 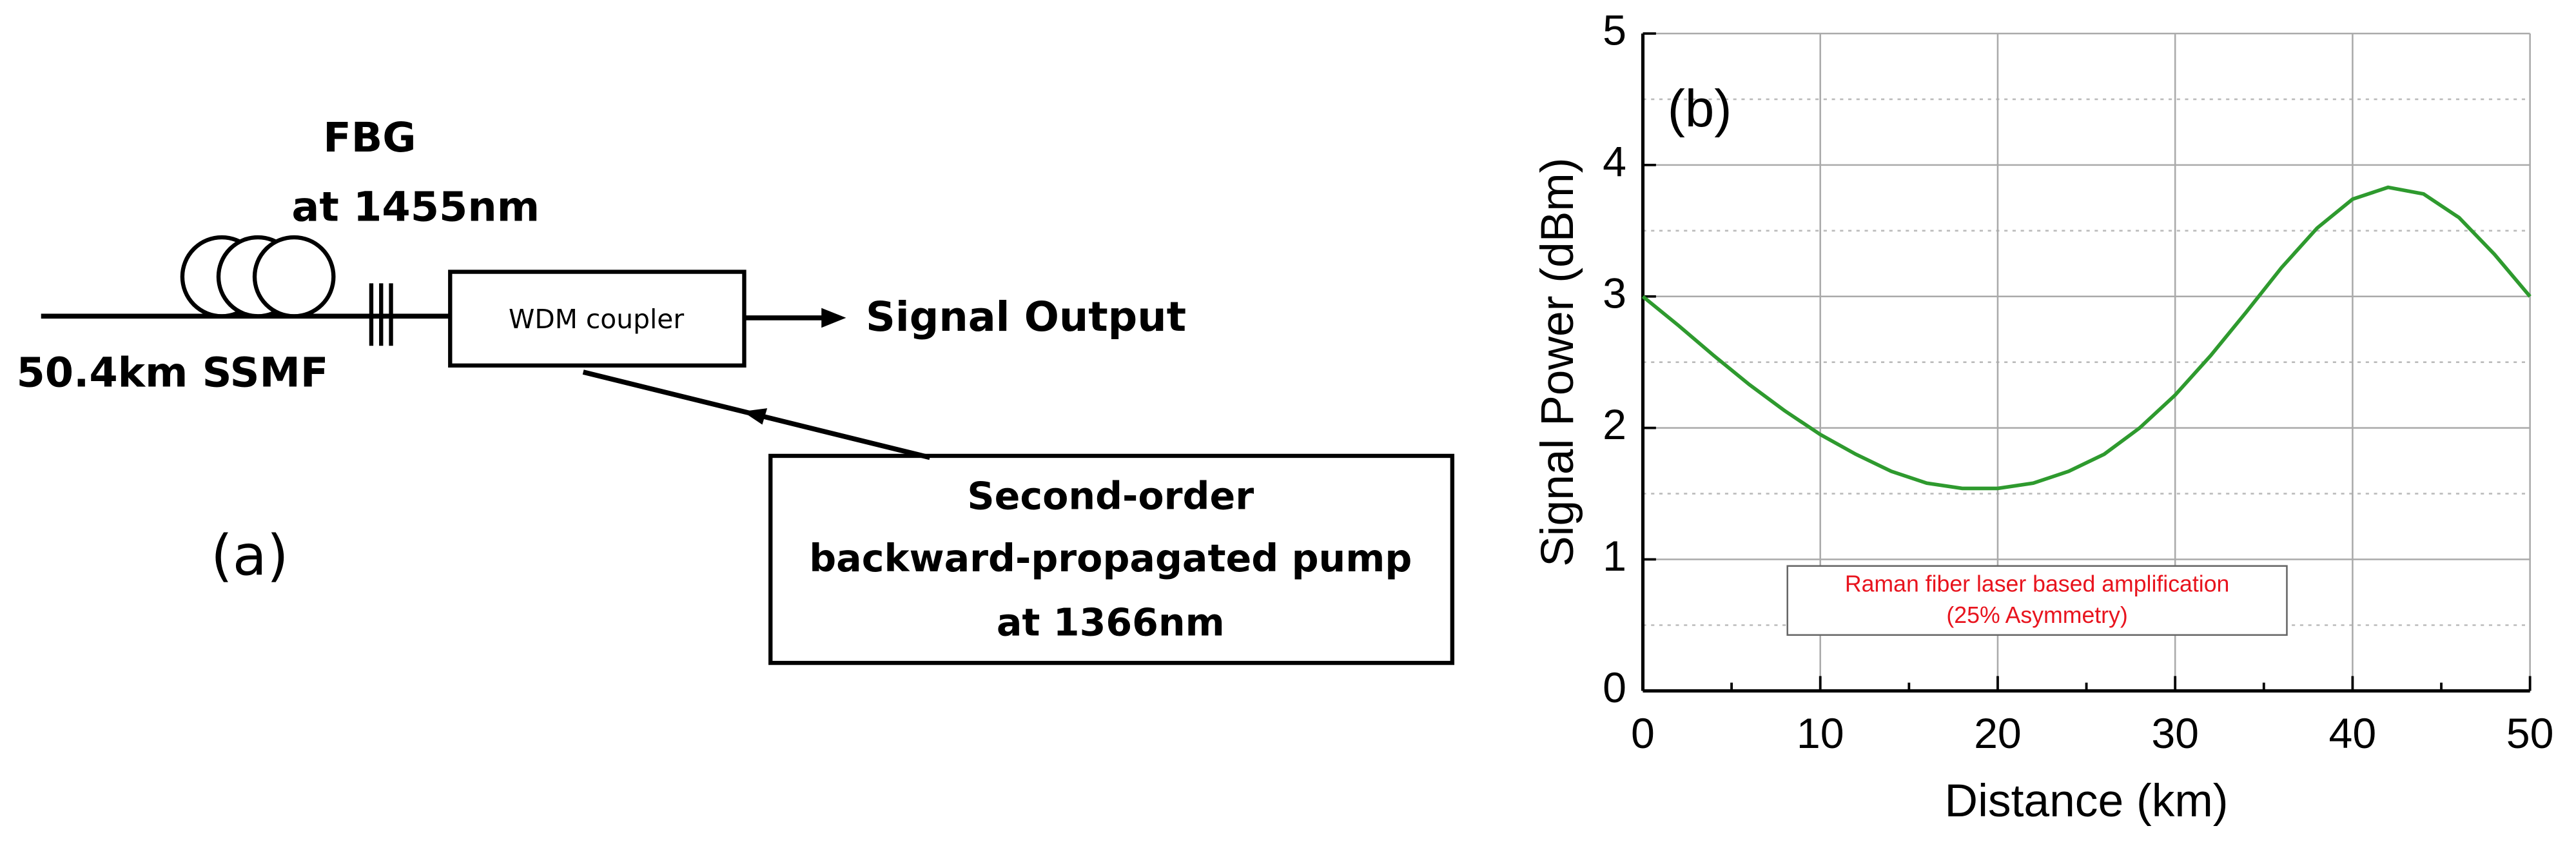 What do you see at coordinates (294, 277) in the screenshot?
I see `fiber-coil` at bounding box center [294, 277].